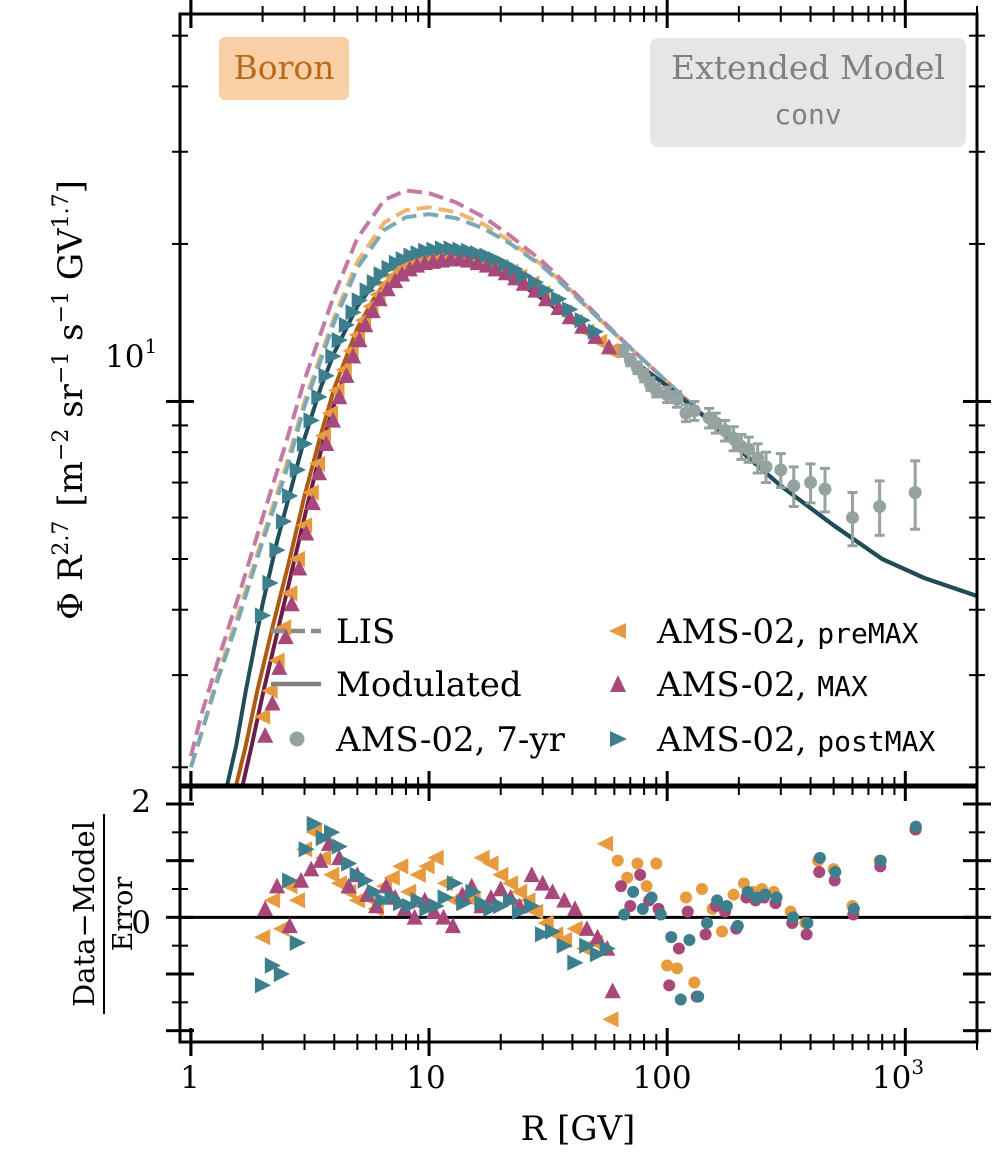 The image size is (997, 1157). What do you see at coordinates (71, 484) in the screenshot?
I see `ylabel-units: [m` at bounding box center [71, 484].